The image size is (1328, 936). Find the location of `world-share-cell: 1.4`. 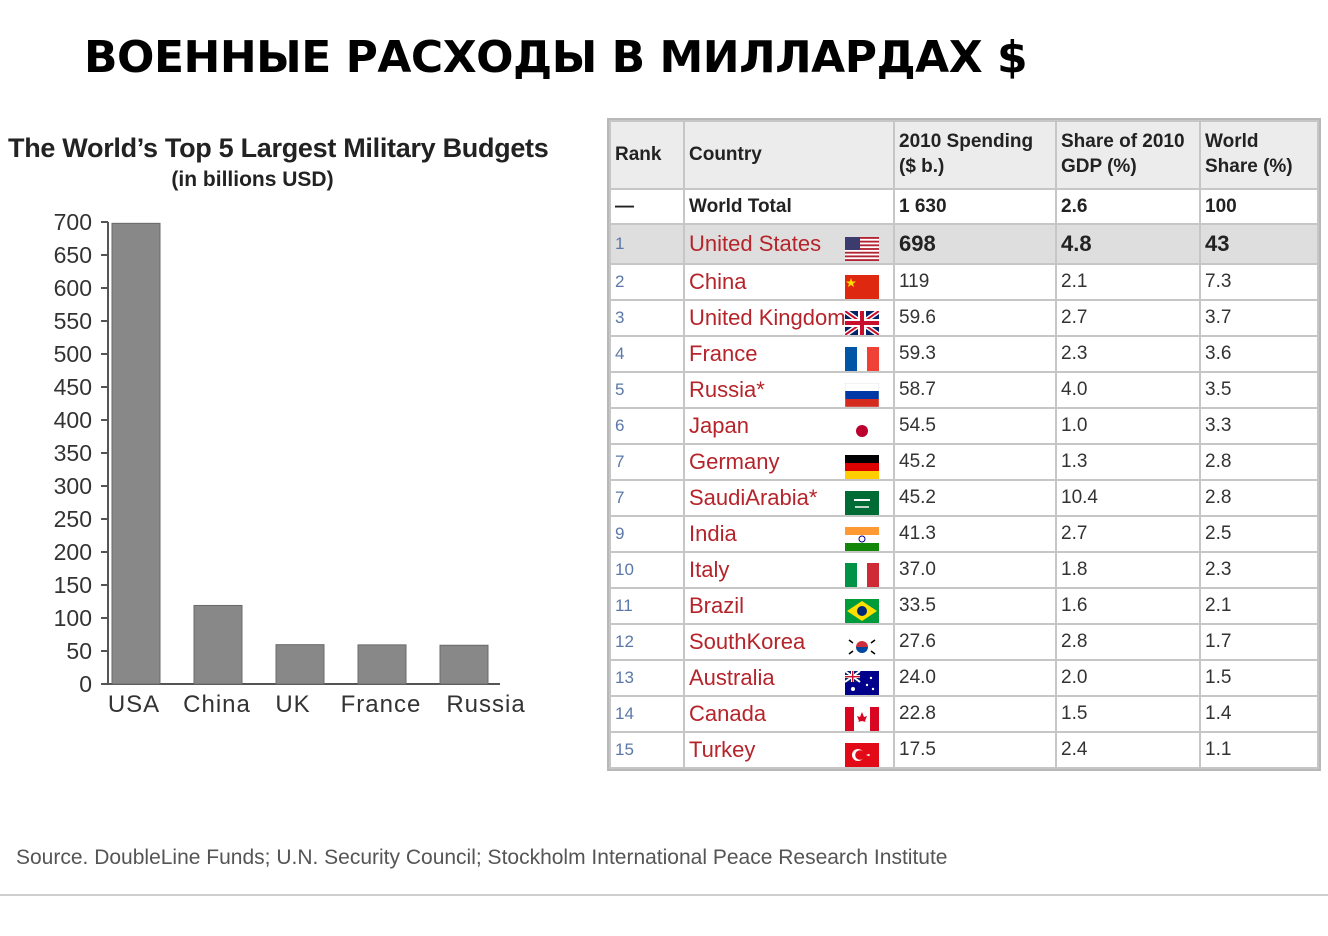

world-share-cell: 1.4 is located at coordinates (1259, 714).